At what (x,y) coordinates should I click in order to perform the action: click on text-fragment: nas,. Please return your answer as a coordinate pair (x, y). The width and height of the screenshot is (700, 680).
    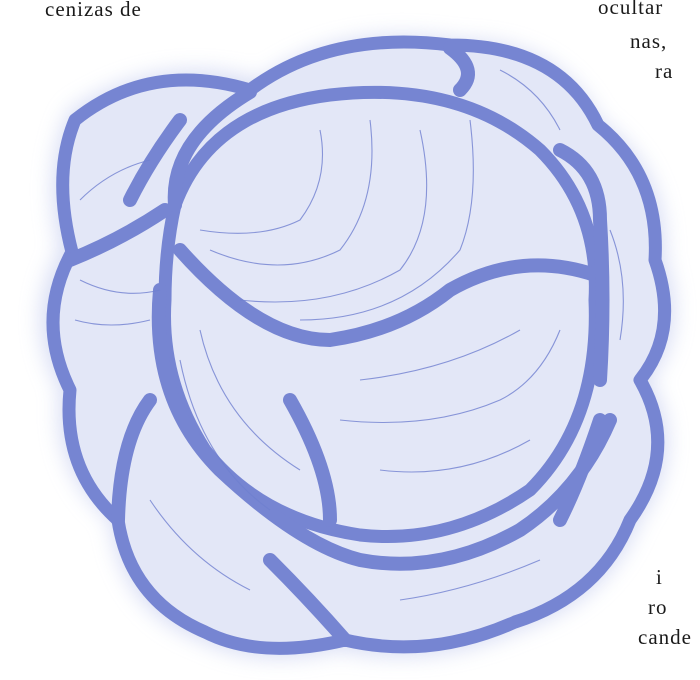
    Looking at the image, I should click on (648, 41).